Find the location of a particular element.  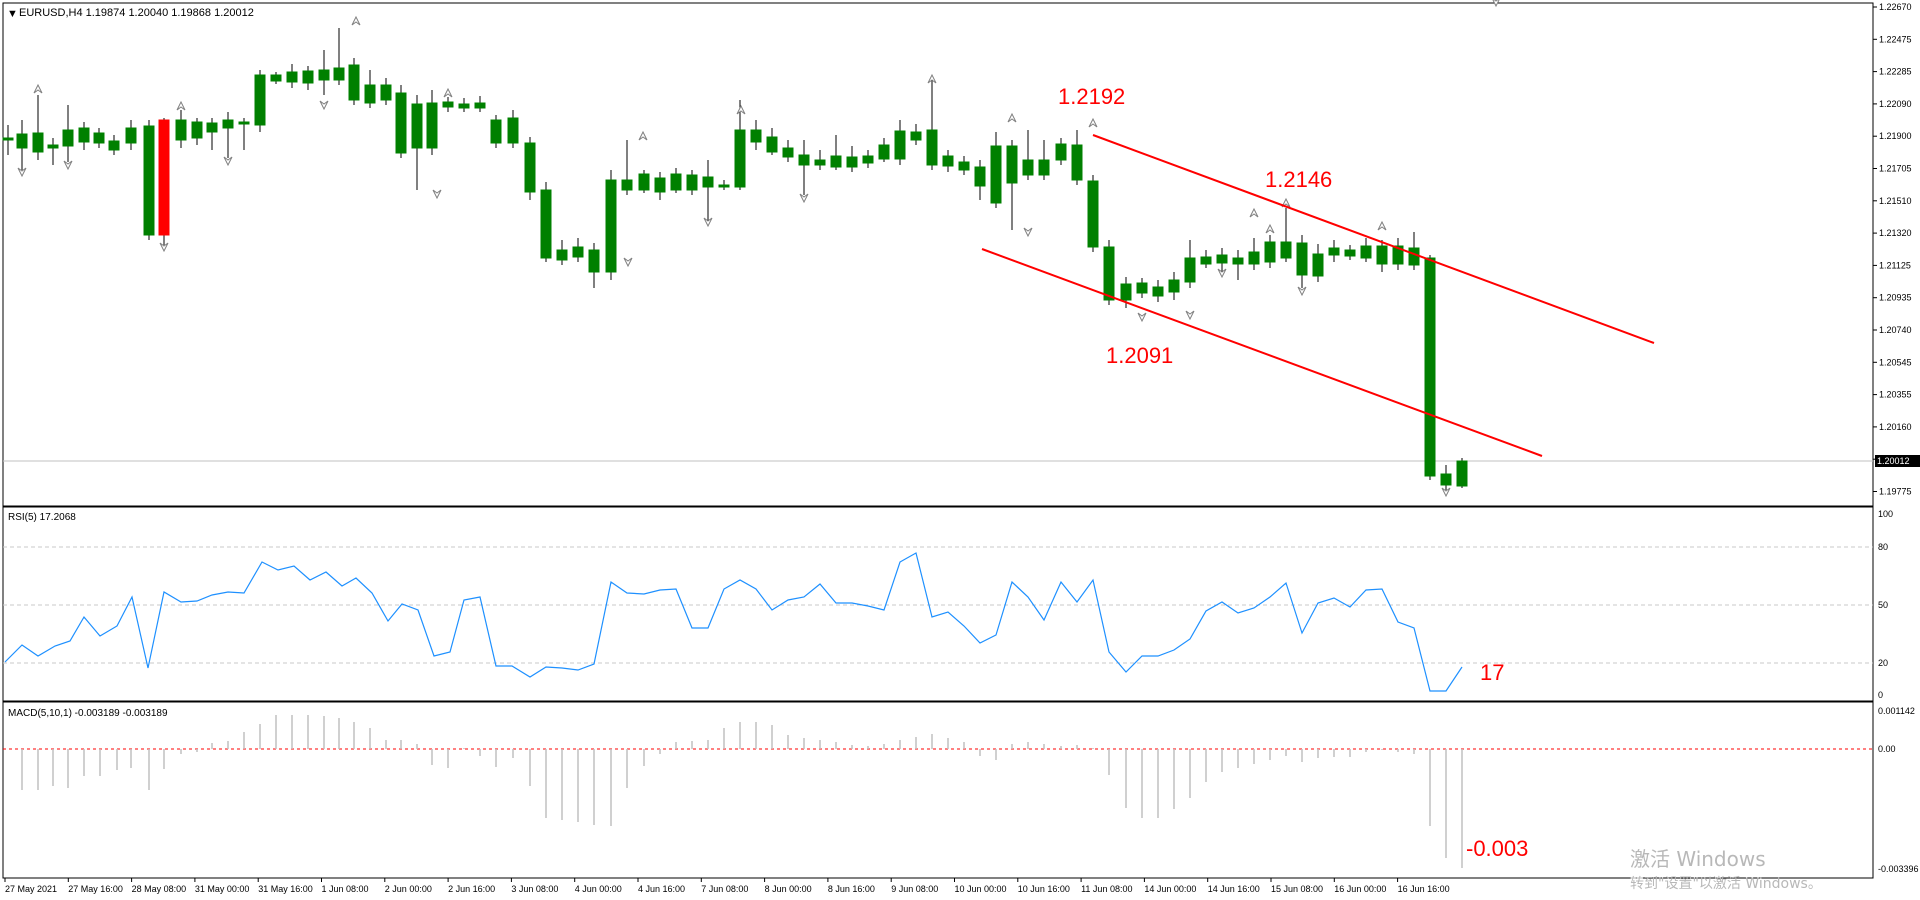

macd-histogram is located at coordinates (742, 791).